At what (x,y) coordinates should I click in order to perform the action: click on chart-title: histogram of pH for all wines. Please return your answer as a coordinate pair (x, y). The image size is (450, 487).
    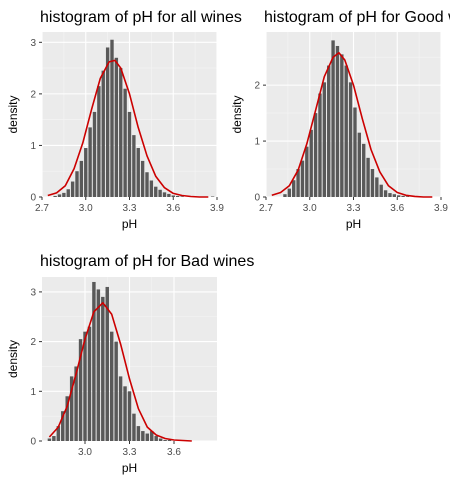
    Looking at the image, I should click on (141, 17).